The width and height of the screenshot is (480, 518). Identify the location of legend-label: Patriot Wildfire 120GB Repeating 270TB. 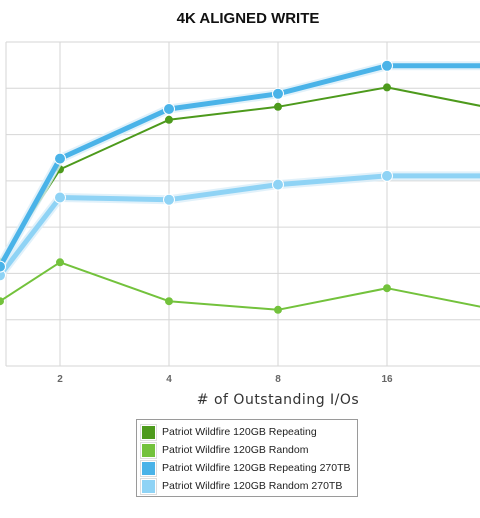
(256, 468).